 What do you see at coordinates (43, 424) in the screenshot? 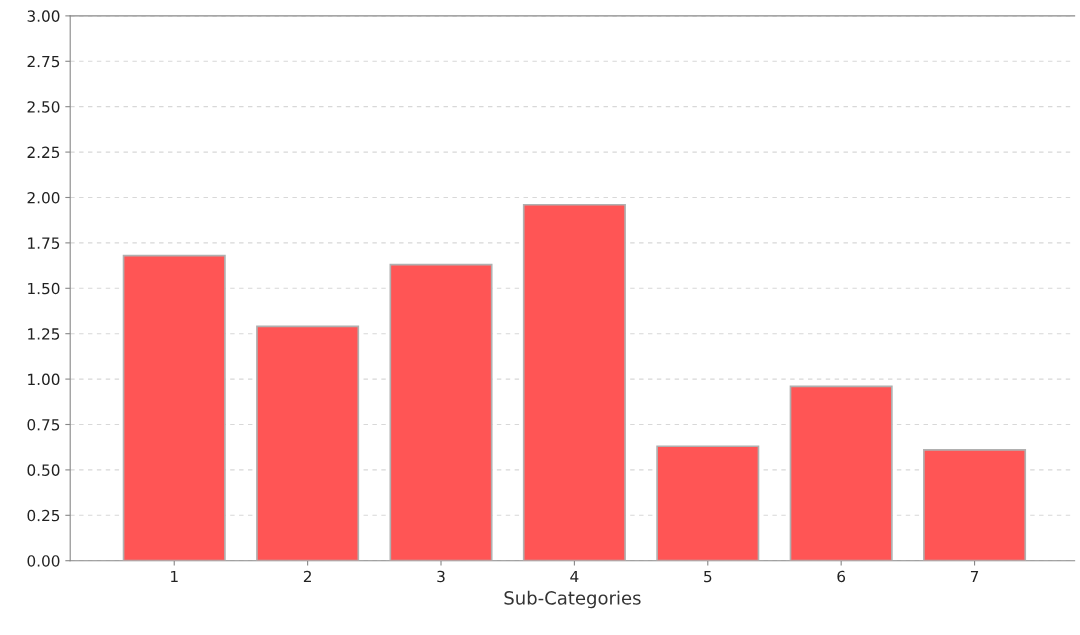
I see `y-tick-label: 0.75` at bounding box center [43, 424].